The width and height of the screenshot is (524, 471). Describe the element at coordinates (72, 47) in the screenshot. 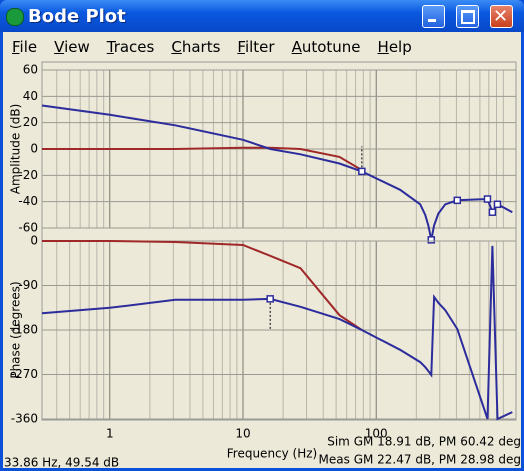

I see `menu-item: View` at that location.